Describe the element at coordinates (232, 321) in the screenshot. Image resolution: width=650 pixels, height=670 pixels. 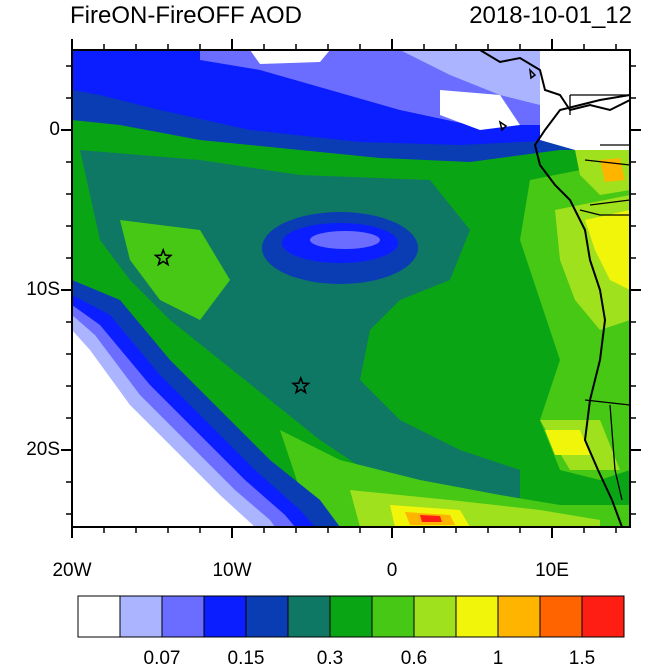
I see `star-markers` at that location.